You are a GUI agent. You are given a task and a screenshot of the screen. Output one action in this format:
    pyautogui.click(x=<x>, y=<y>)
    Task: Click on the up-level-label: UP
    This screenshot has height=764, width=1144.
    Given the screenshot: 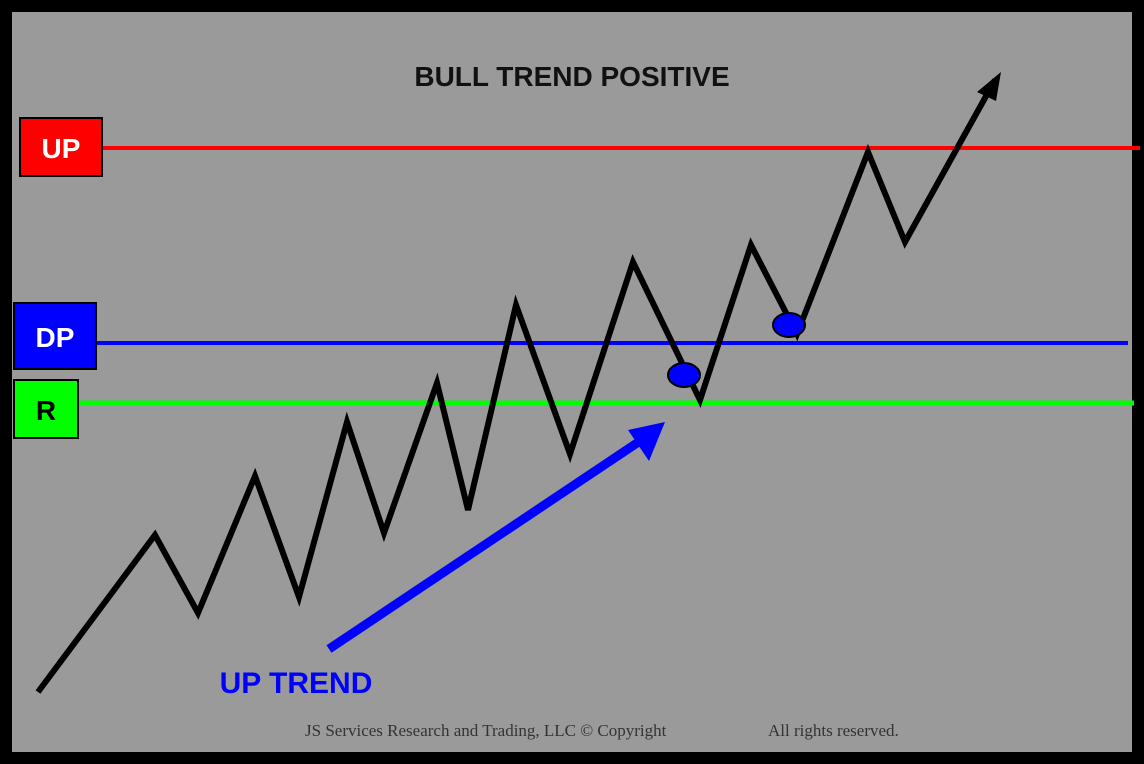 What is the action you would take?
    pyautogui.click(x=61, y=148)
    